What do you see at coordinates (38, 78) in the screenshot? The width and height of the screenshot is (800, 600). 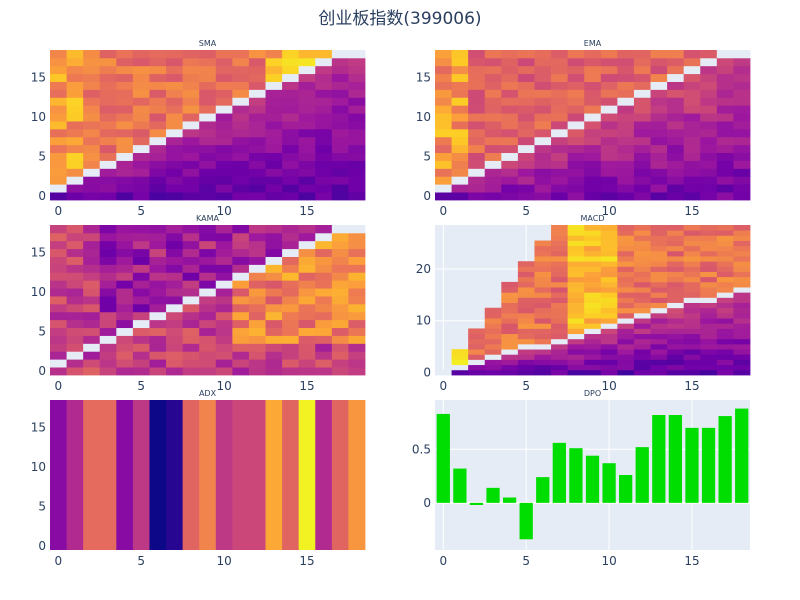 I see `sma-y-tick-15: 15` at bounding box center [38, 78].